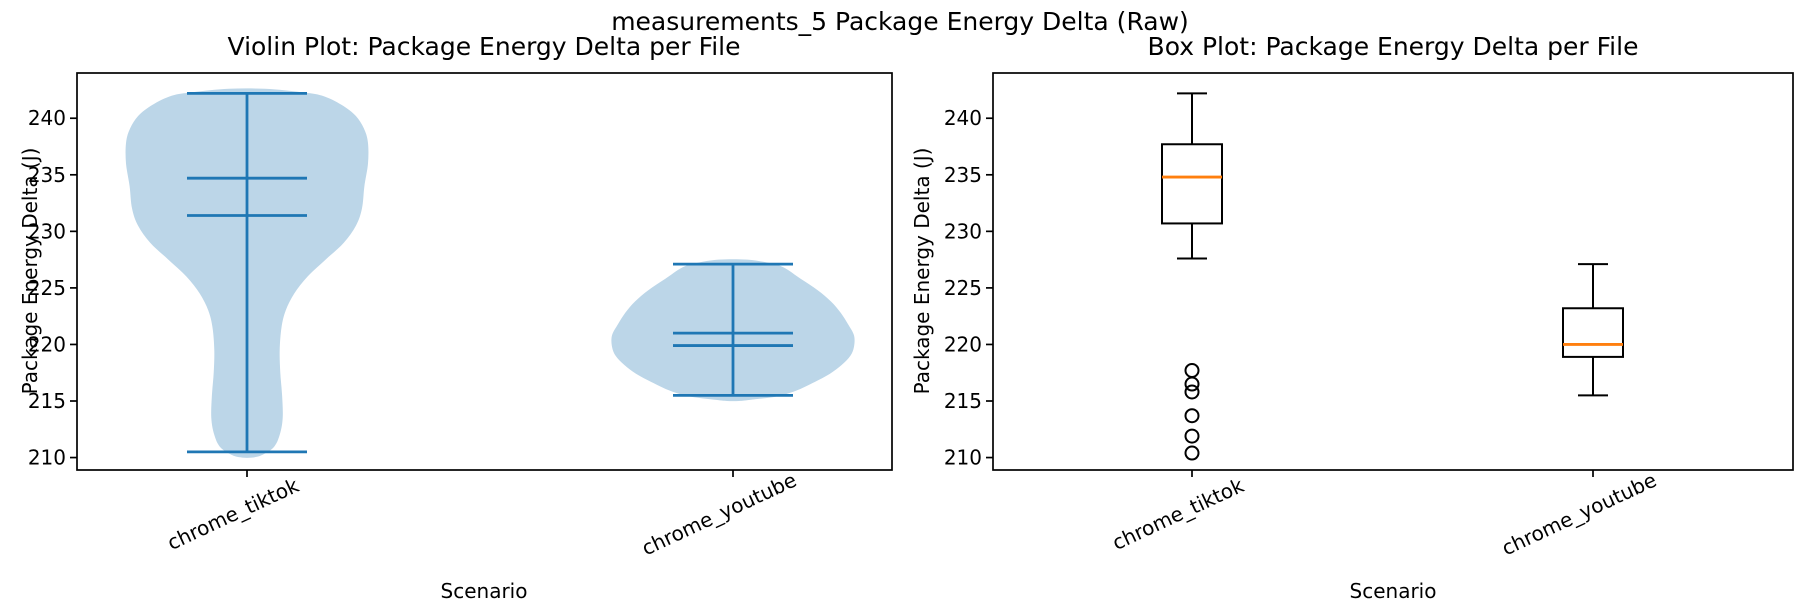 The image size is (1800, 600). What do you see at coordinates (30, 271) in the screenshot?
I see `violin-plot-ylabel: Package Energy Delta (J)` at bounding box center [30, 271].